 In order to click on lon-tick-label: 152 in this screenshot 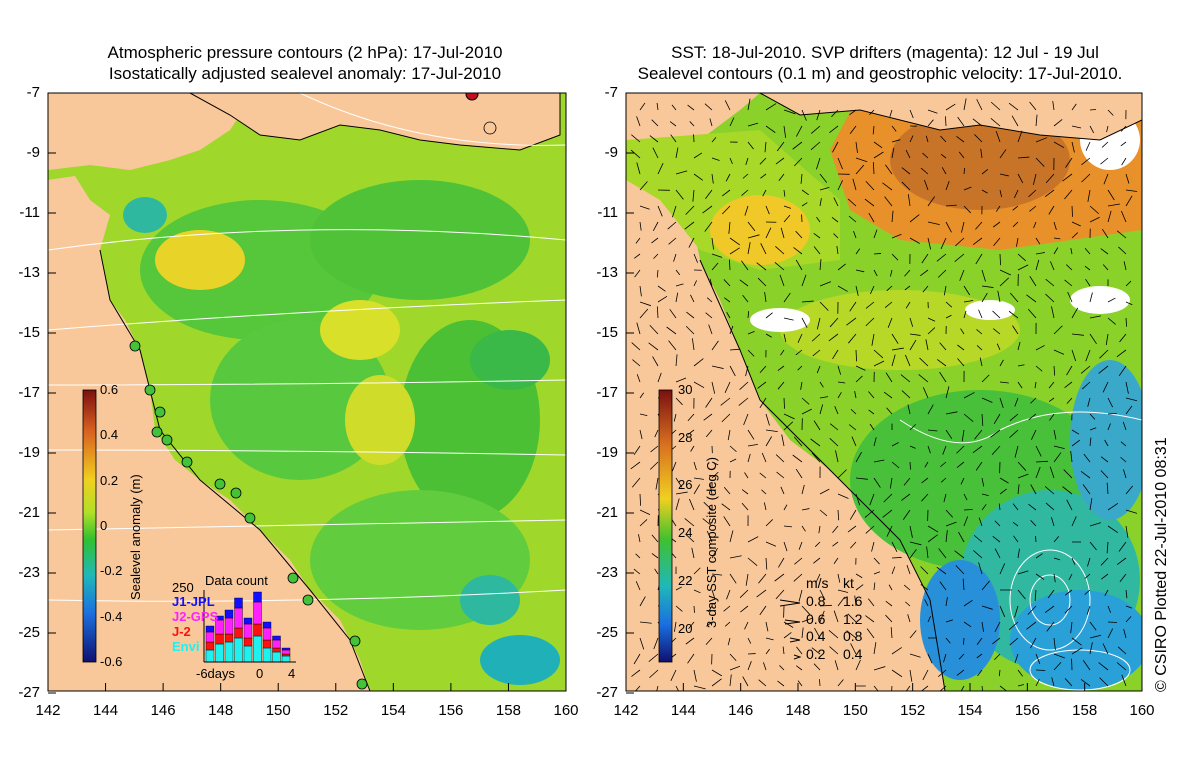, I will do `click(913, 710)`.